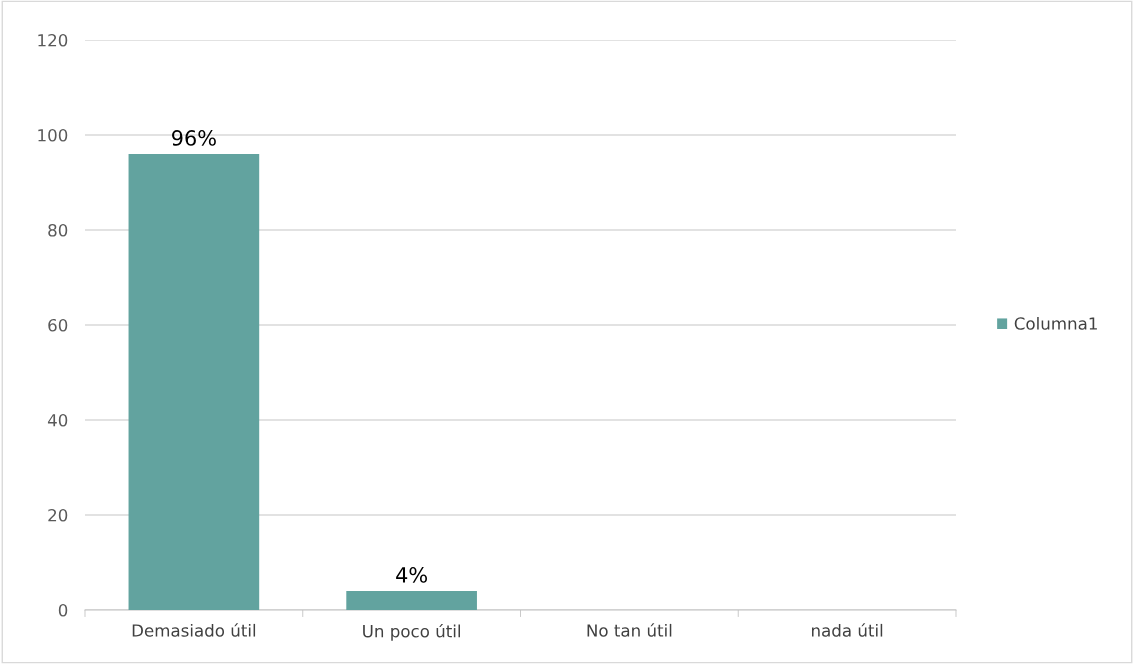  I want to click on y-tick-label: 40, so click(57, 420).